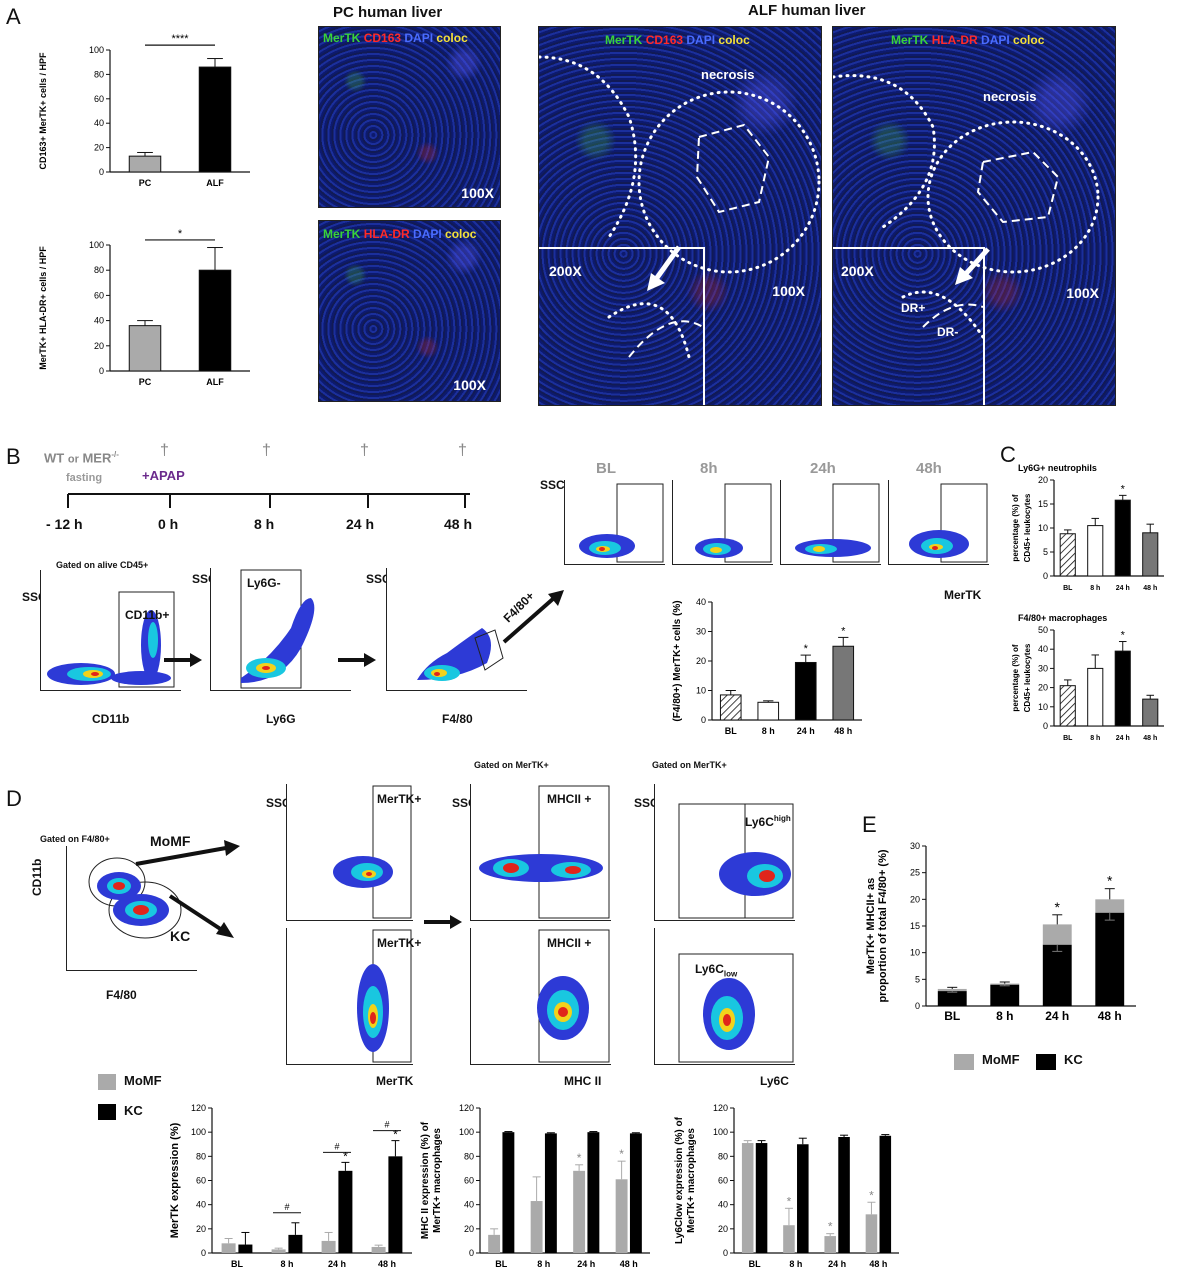 Image resolution: width=1181 pixels, height=1280 pixels. Describe the element at coordinates (677, 660) in the screenshot. I see `y-axis-label: (F4/80+) MerTK+ cells (%)` at that location.